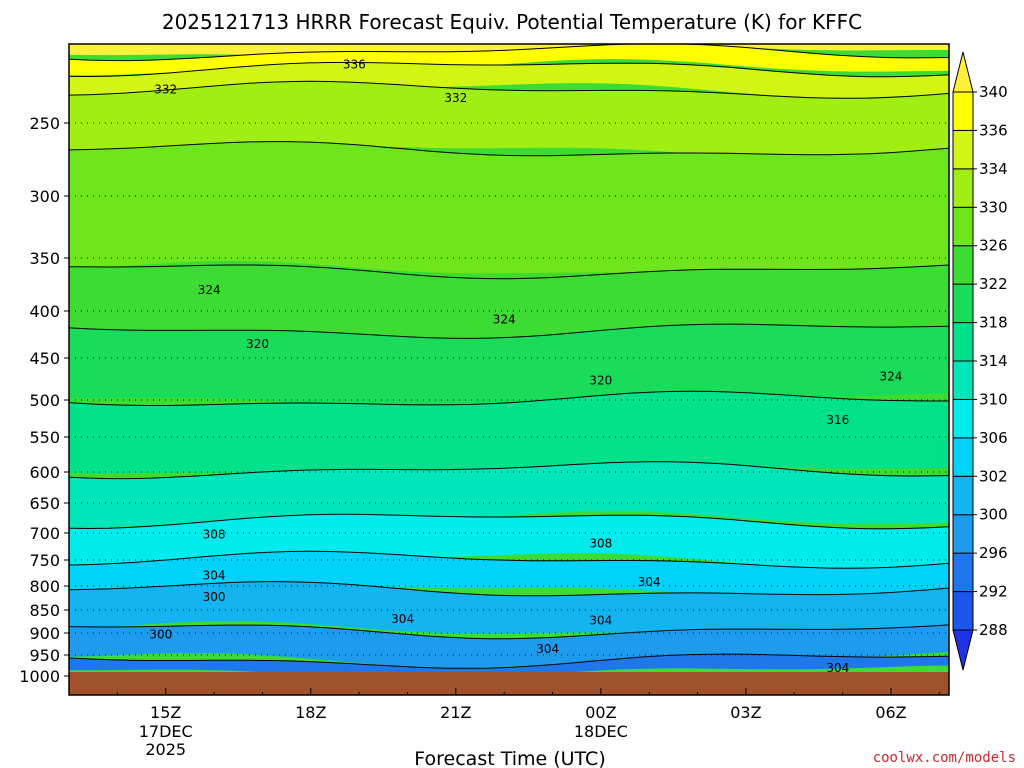  Describe the element at coordinates (214, 597) in the screenshot. I see `contour-label: 300` at that location.